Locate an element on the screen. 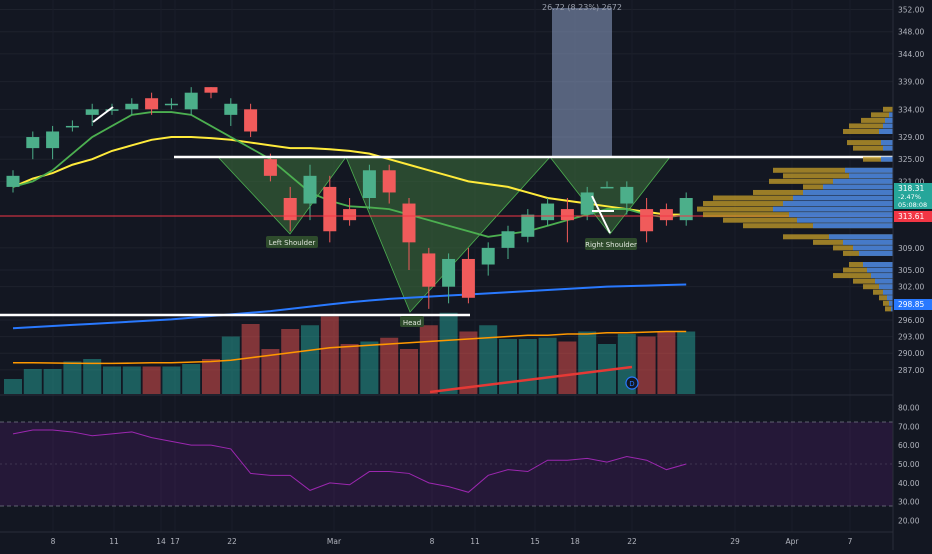 The width and height of the screenshot is (932, 554). volume-profile is located at coordinates (795, 209).